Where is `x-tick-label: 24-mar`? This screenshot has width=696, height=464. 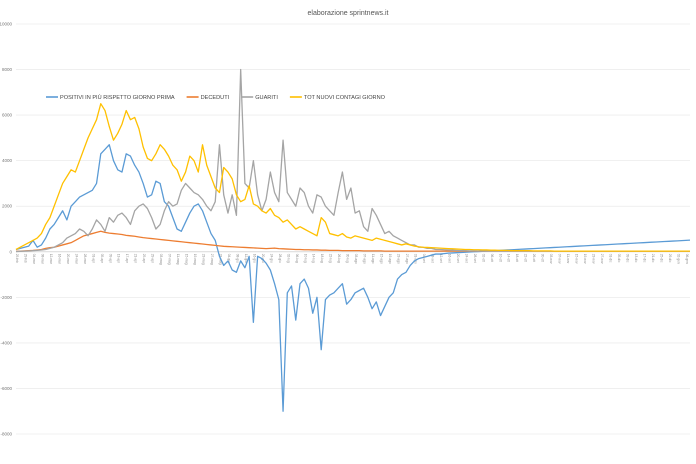
x-tick-label: 24-mar is located at coordinates (76, 259).